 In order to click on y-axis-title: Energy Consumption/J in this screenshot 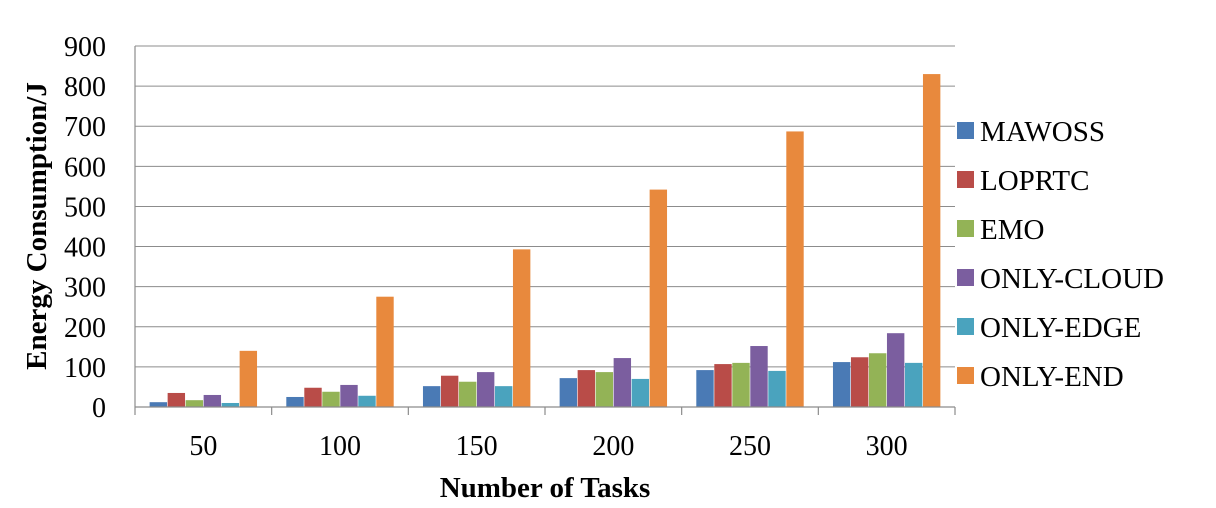, I will do `click(37, 226)`.